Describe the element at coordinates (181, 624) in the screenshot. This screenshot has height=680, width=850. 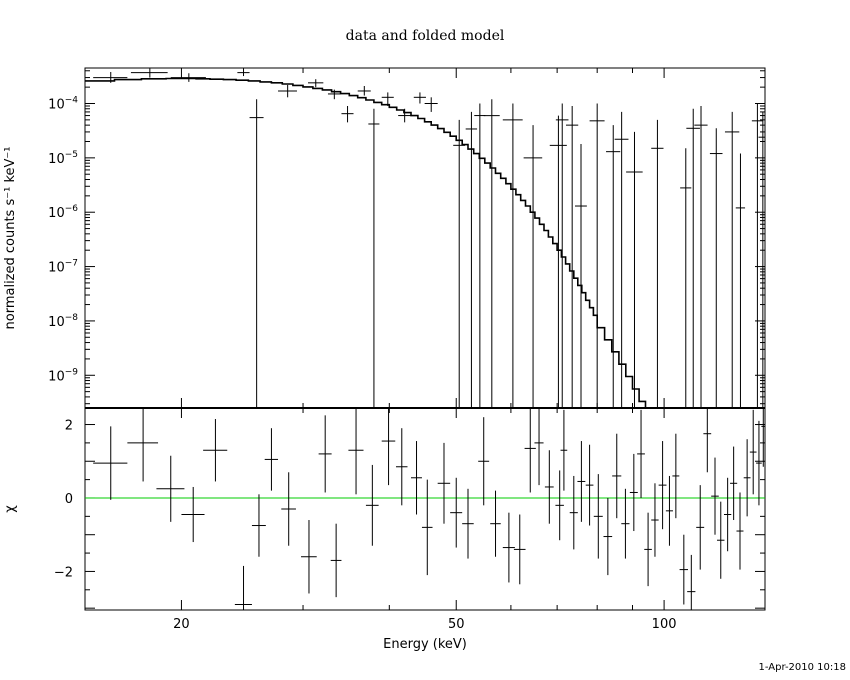
I see `x-tick-label: 20` at that location.